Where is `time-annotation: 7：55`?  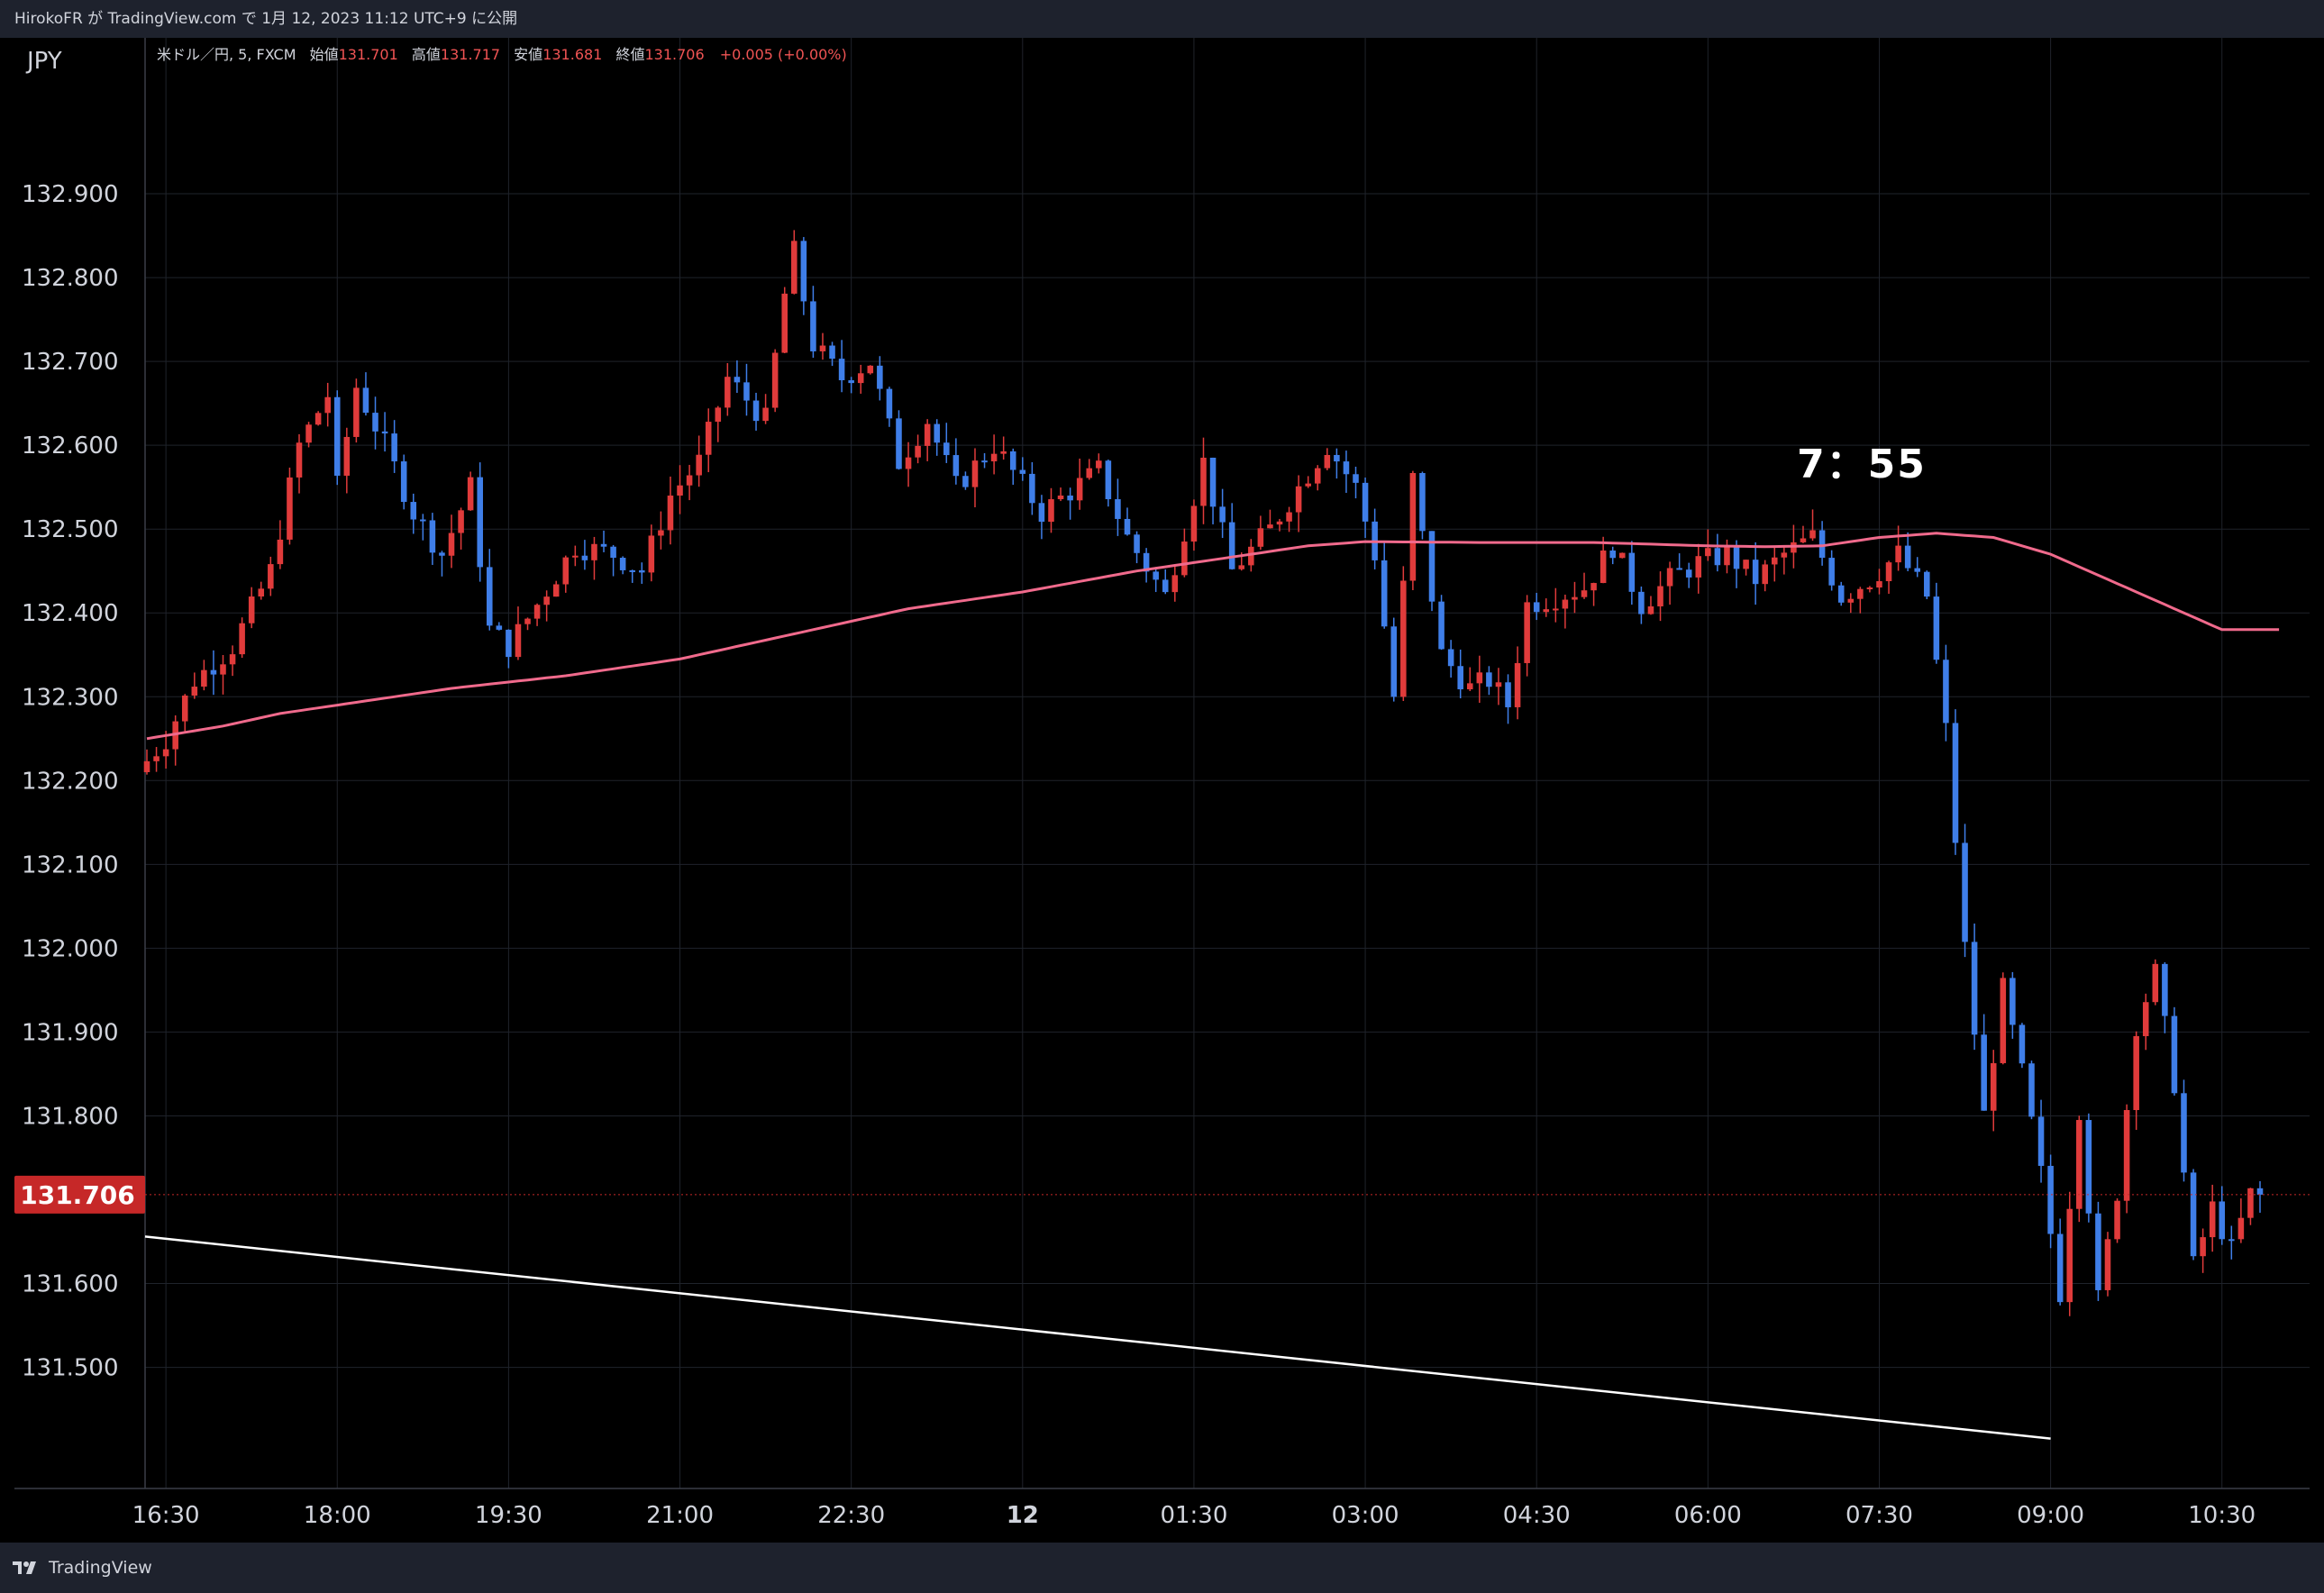
time-annotation: 7：55 is located at coordinates (1862, 464).